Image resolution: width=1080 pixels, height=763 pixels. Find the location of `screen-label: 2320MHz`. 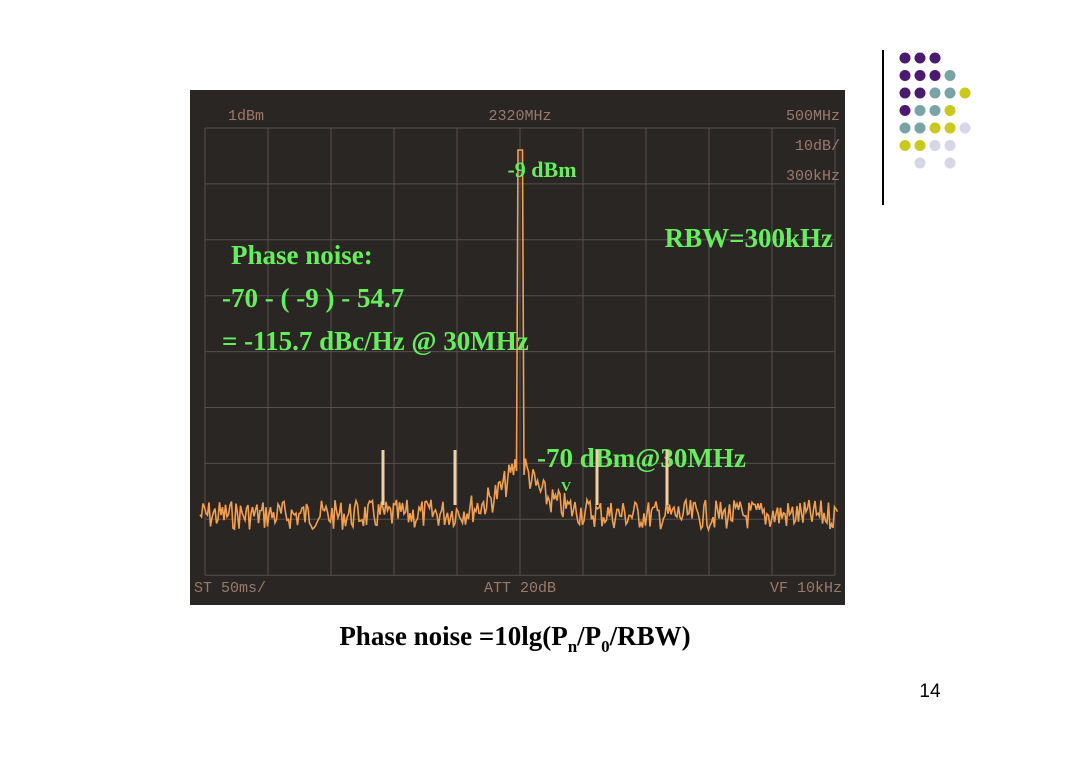

screen-label: 2320MHz is located at coordinates (519, 116).